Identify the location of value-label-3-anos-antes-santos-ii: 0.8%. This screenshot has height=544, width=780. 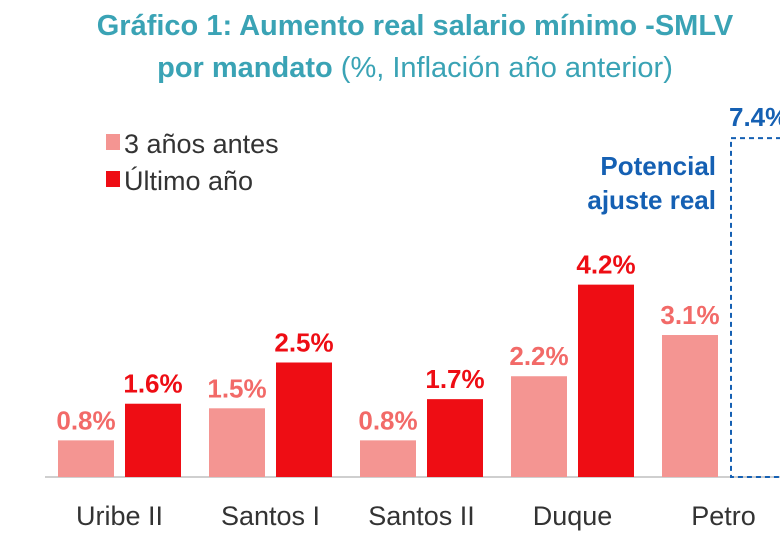
(387, 420).